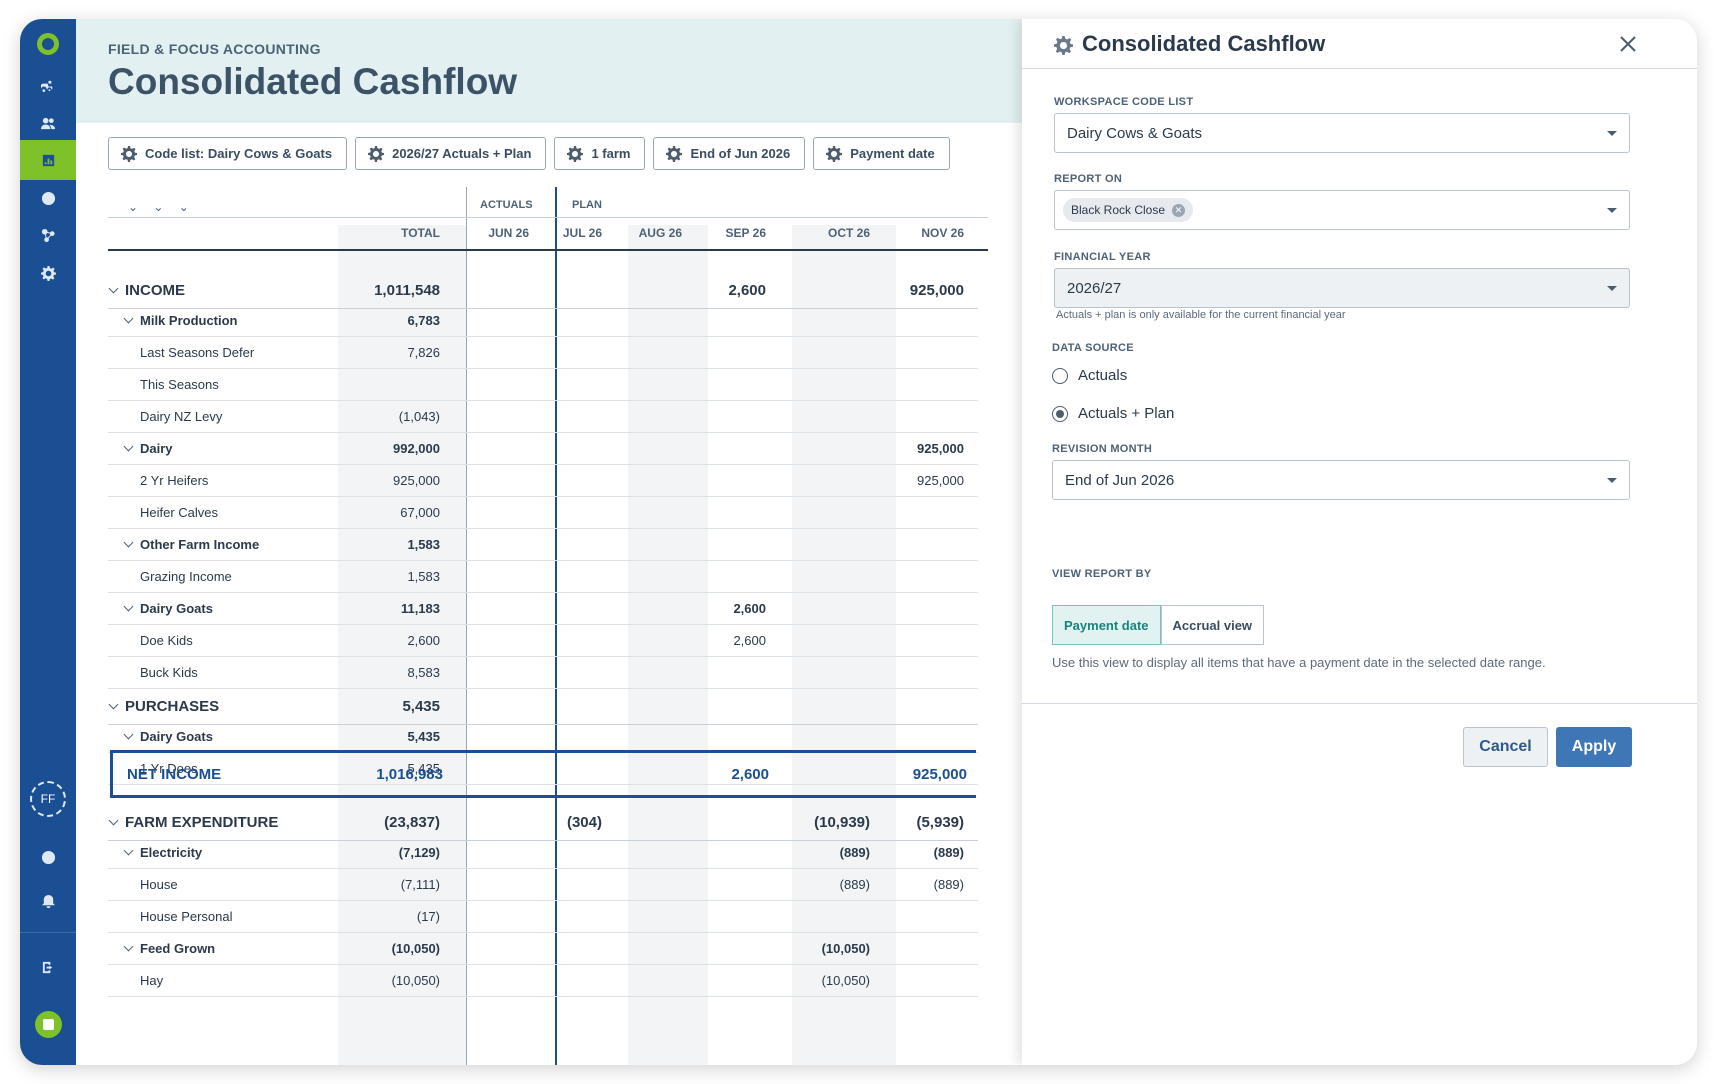 The height and width of the screenshot is (1084, 1717). Describe the element at coordinates (543, 737) in the screenshot. I see `group-row: Dairy Goats 5,435` at that location.